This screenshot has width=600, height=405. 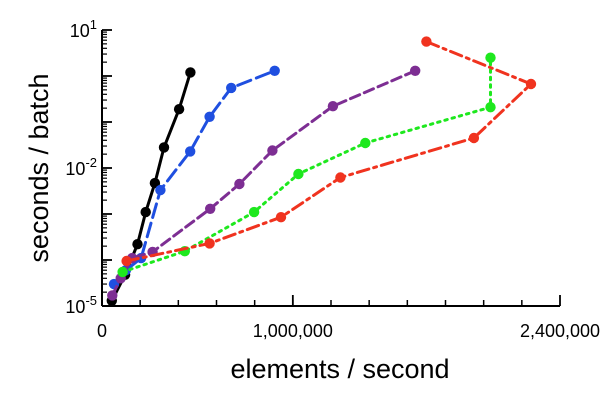 What do you see at coordinates (102, 331) in the screenshot?
I see `x-tick-label: 0` at bounding box center [102, 331].